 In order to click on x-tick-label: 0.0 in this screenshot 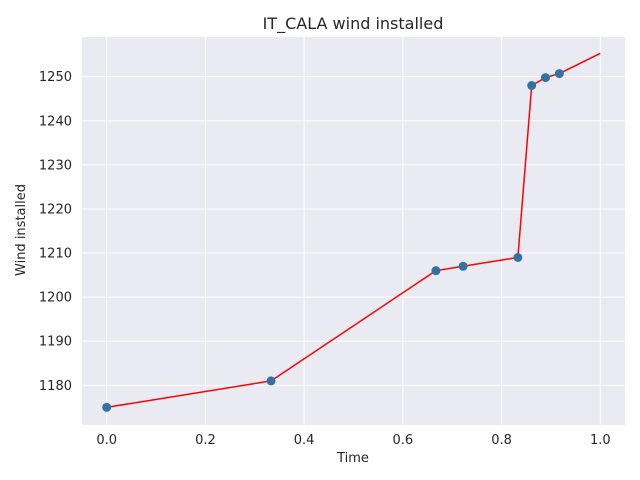, I will do `click(106, 440)`.